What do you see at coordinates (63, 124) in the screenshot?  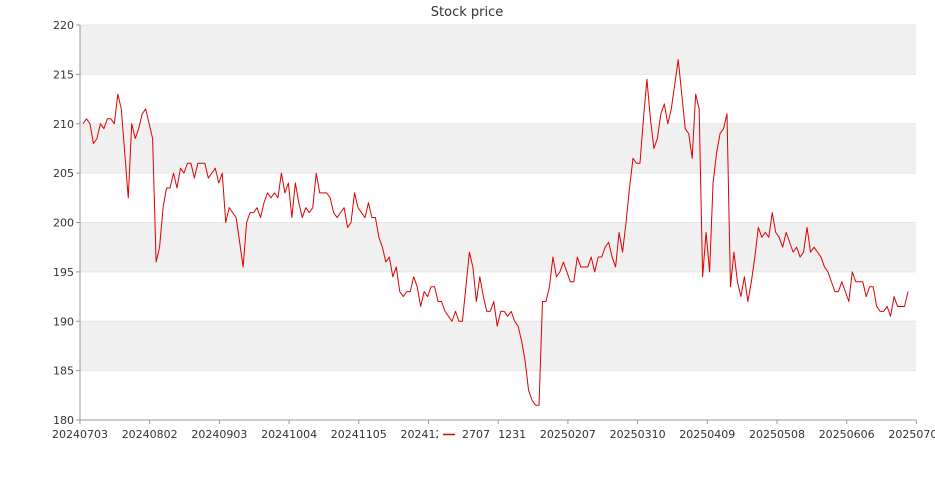 I see `y-tick-label: 210` at bounding box center [63, 124].